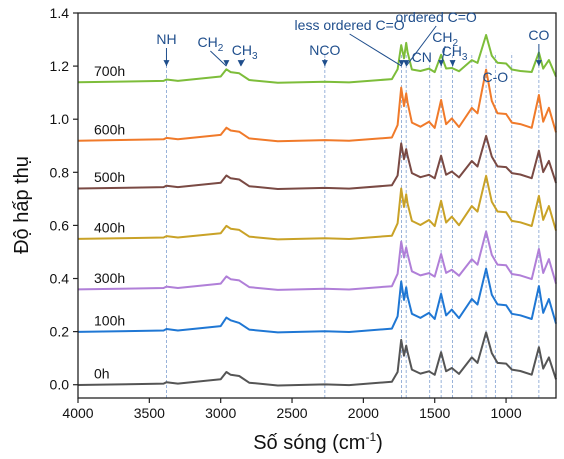 Image resolution: width=564 pixels, height=459 pixels. Describe the element at coordinates (60, 332) in the screenshot. I see `y-tick-label: 0.2` at that location.